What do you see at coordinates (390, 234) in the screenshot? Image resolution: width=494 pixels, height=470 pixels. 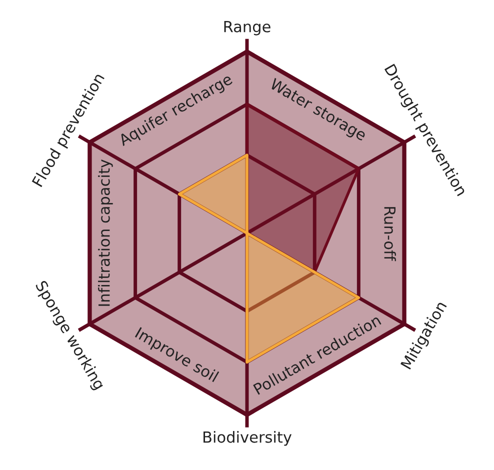 I see `text: Run-off` at bounding box center [390, 234].